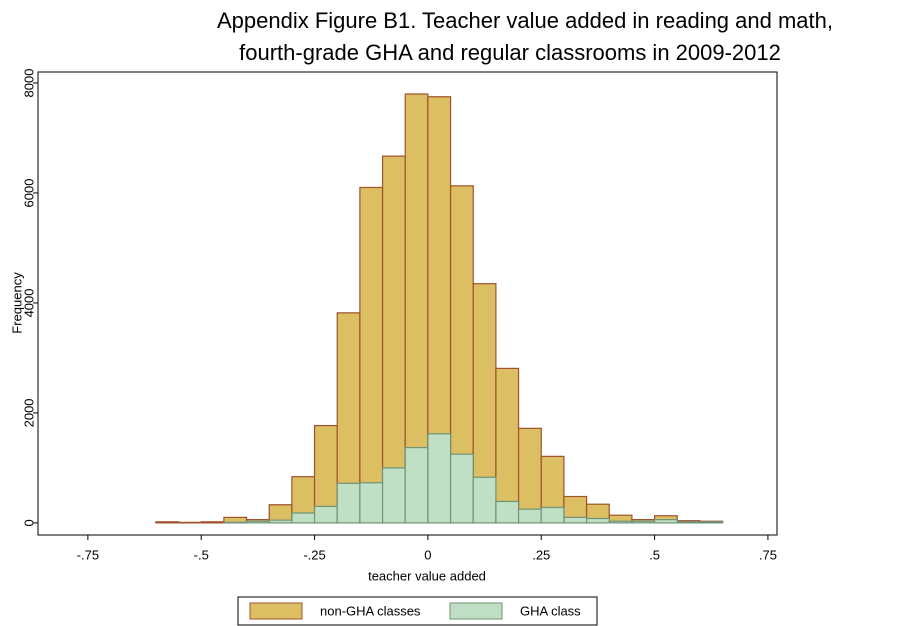 Image resolution: width=922 pixels, height=626 pixels. I want to click on y-axis-label: Frequency, so click(16, 303).